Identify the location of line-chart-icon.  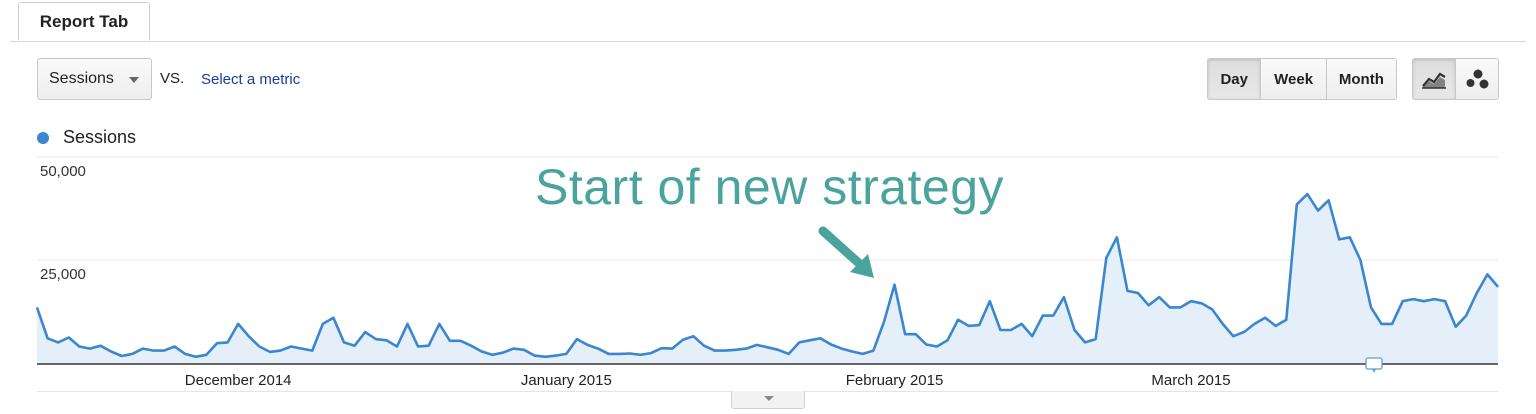
(1434, 79).